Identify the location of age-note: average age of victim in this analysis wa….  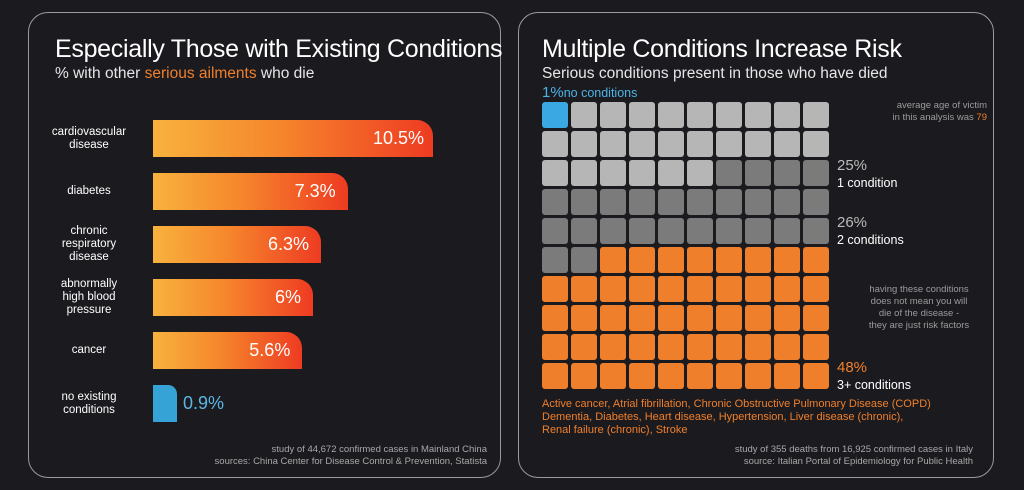
(922, 112).